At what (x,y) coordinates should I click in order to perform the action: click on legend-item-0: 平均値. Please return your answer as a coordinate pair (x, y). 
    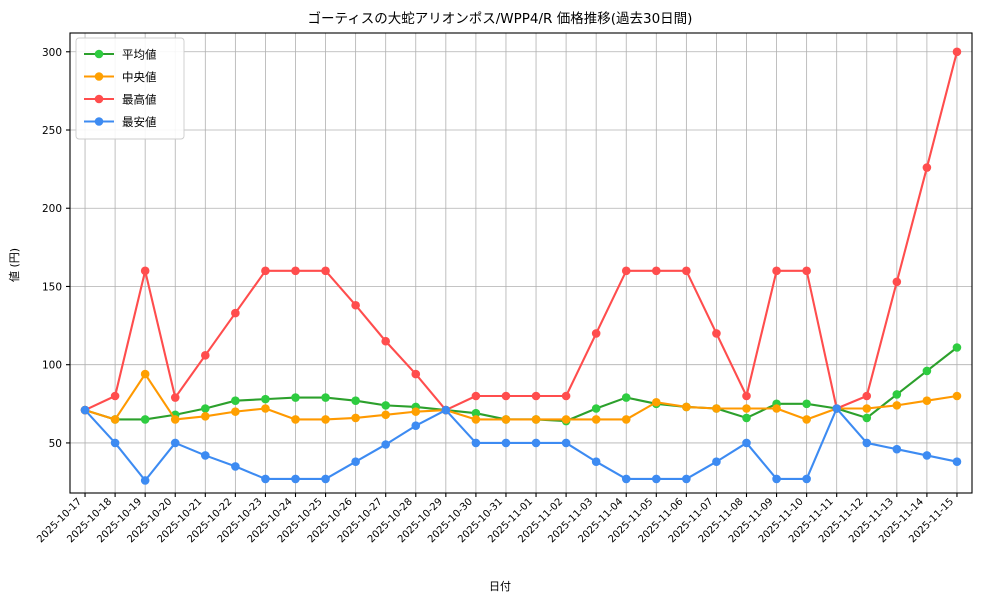
    Looking at the image, I should click on (120, 55).